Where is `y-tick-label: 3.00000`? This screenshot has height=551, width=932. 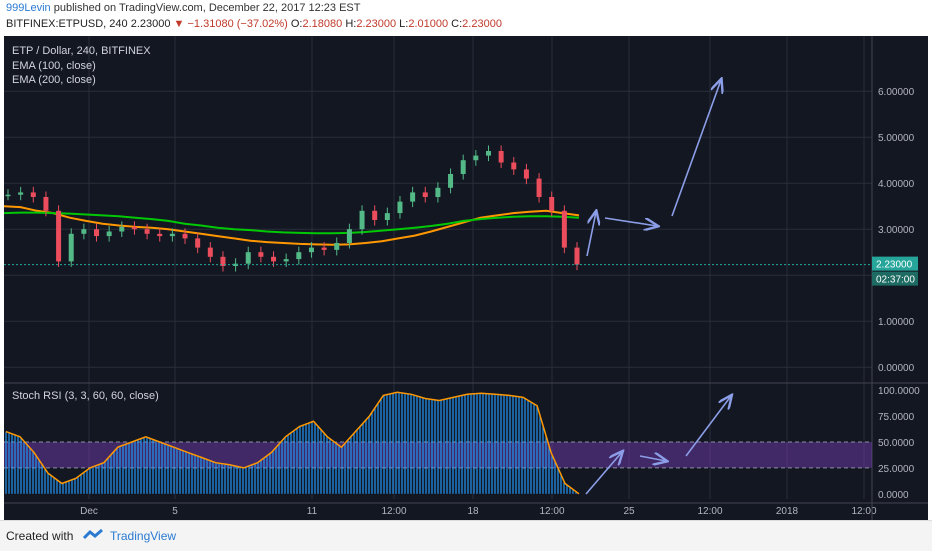
y-tick-label: 3.00000 is located at coordinates (896, 230).